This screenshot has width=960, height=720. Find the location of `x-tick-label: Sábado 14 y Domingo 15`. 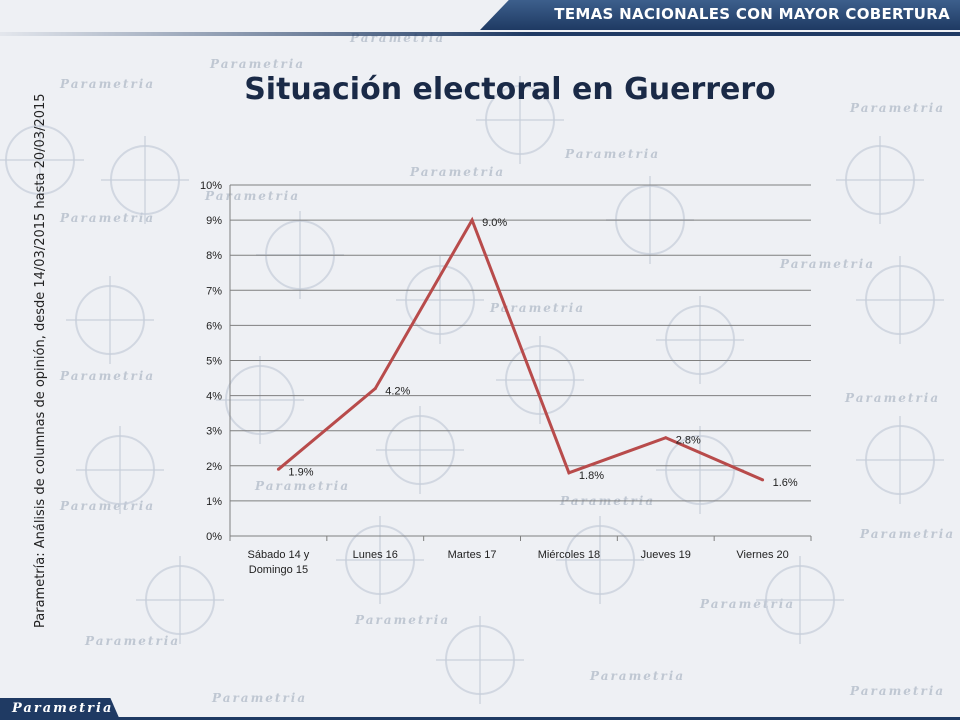

x-tick-label: Sábado 14 y Domingo 15 is located at coordinates (279, 562).